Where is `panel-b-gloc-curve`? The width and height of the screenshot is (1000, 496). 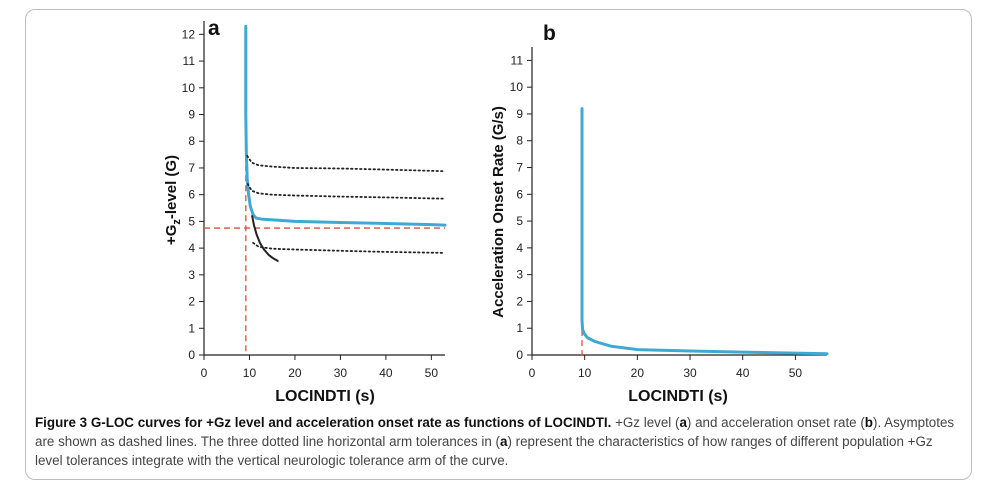 panel-b-gloc-curve is located at coordinates (704, 231).